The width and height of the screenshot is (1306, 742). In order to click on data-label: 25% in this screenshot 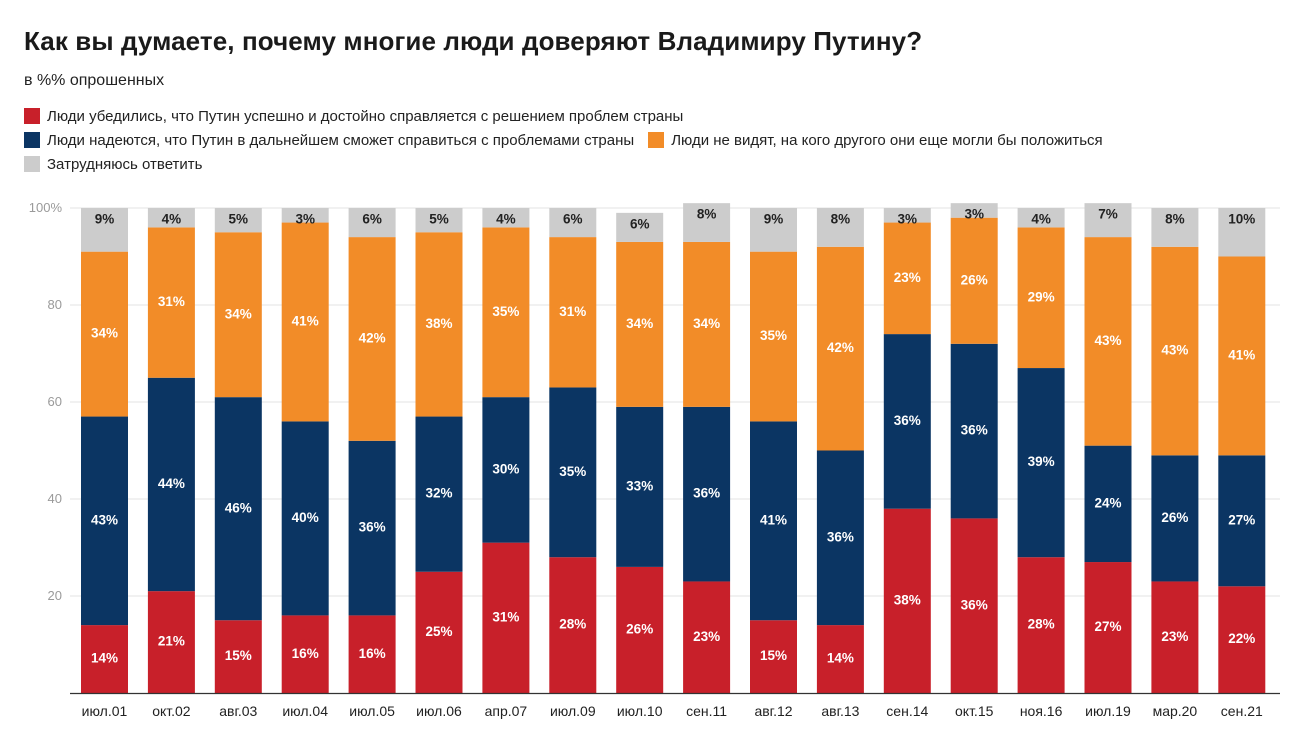, I will do `click(438, 631)`.